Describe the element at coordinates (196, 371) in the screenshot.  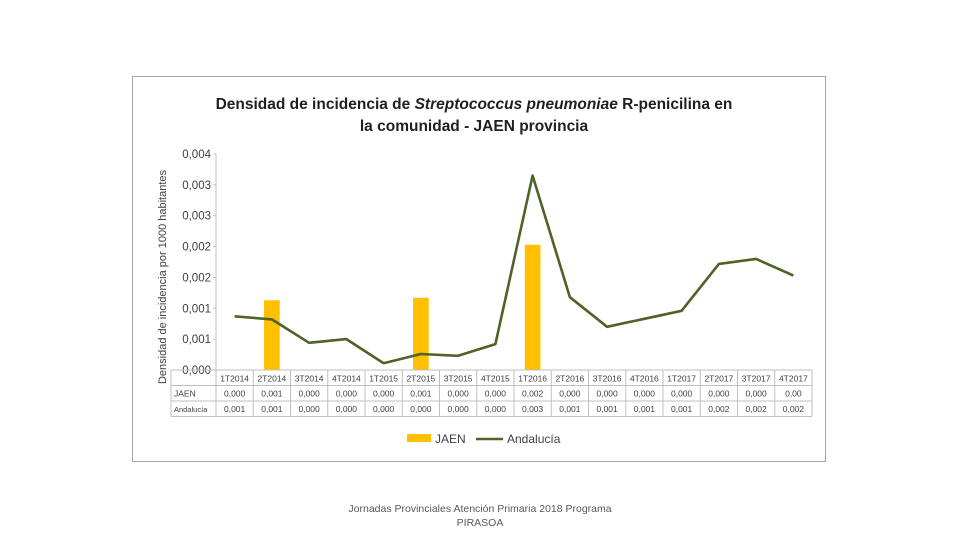
I see `y-tick-label: 0,000` at that location.